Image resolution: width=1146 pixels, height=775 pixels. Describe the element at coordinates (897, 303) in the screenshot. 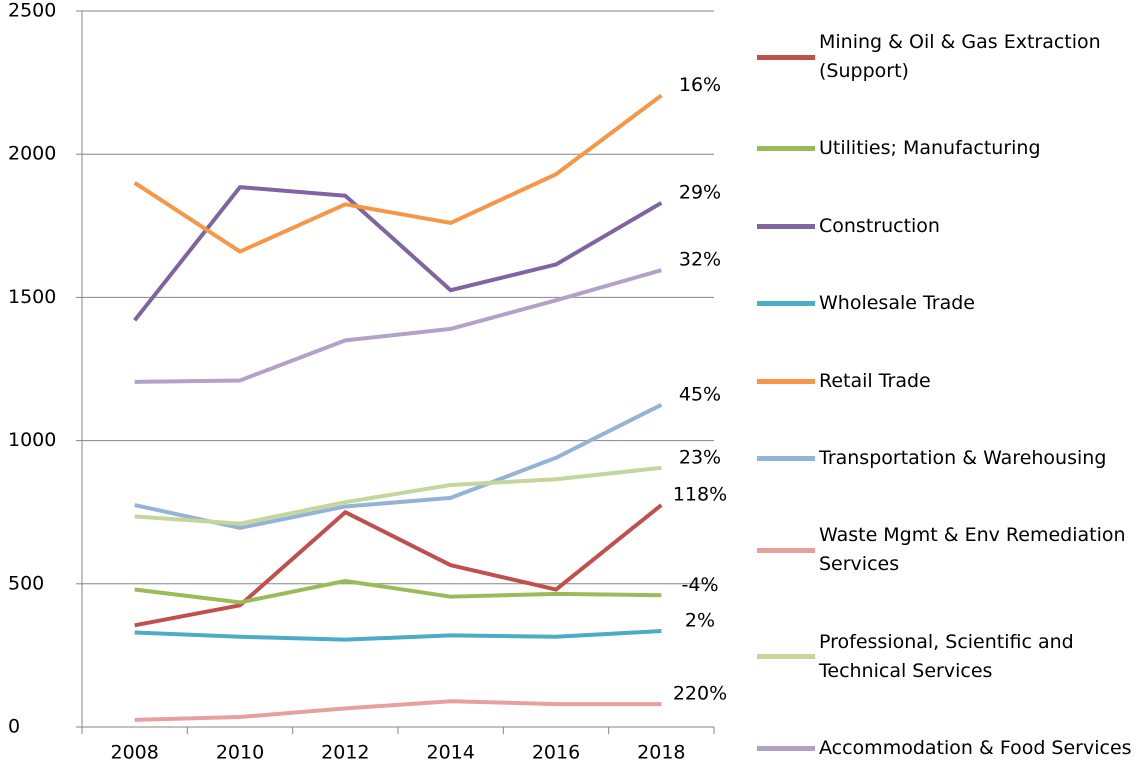

I see `legend-label: Wholesale Trade` at that location.